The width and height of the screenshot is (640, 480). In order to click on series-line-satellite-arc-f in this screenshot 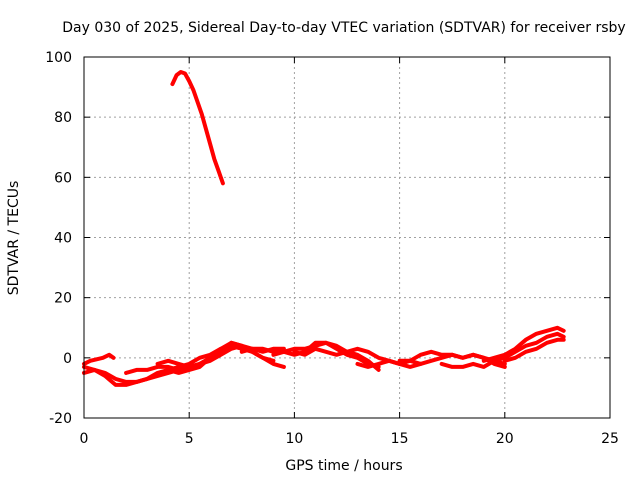, I will do `click(226, 357)`.